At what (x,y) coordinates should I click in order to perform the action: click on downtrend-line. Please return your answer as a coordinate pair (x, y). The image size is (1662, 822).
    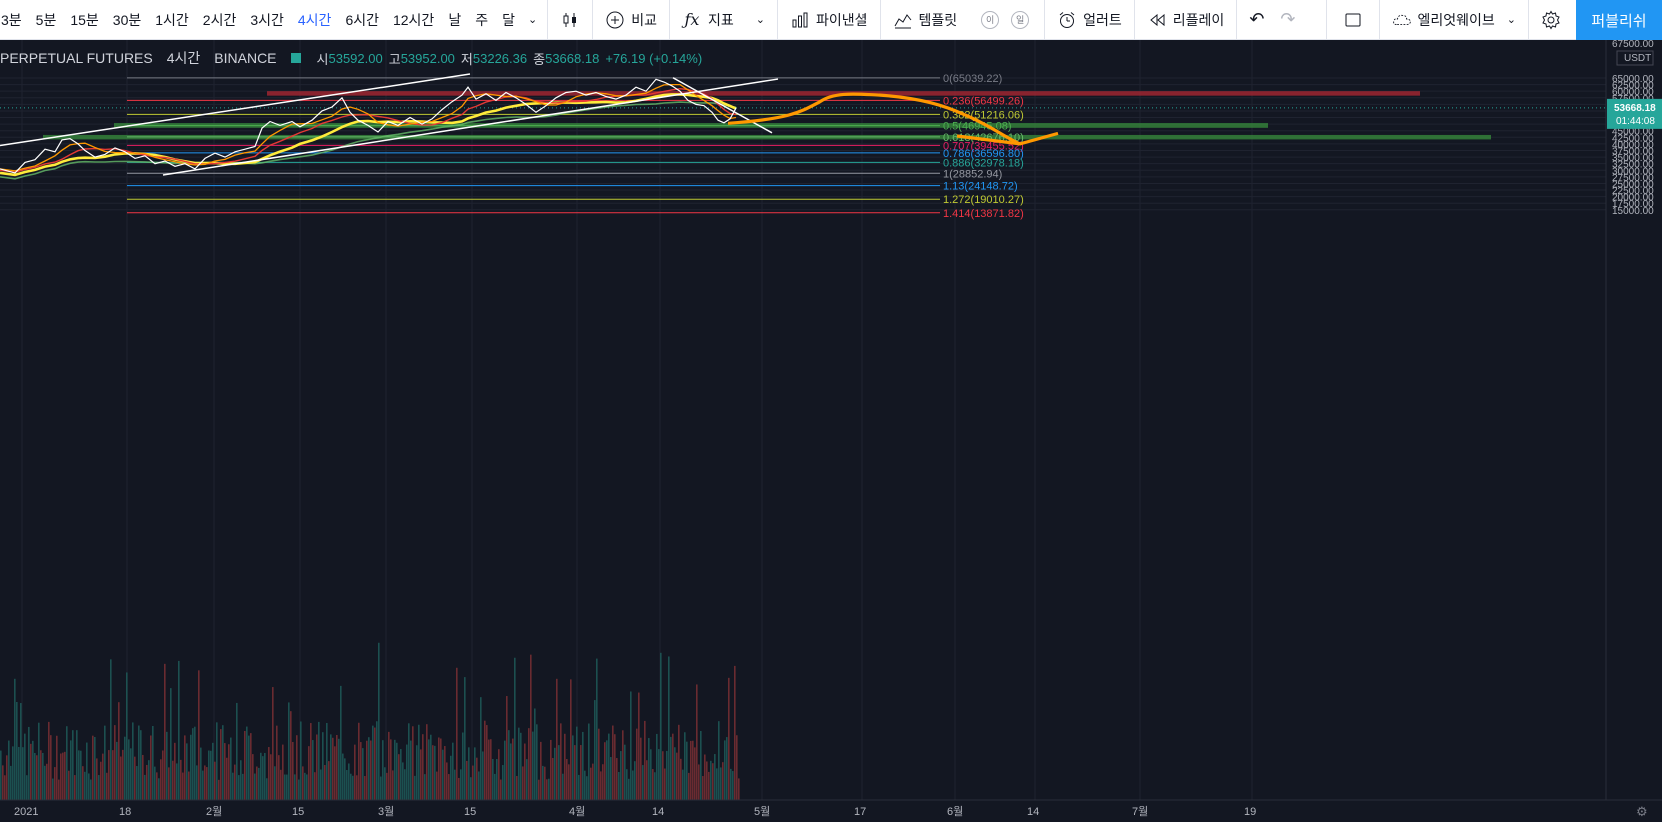
    Looking at the image, I should click on (722, 105).